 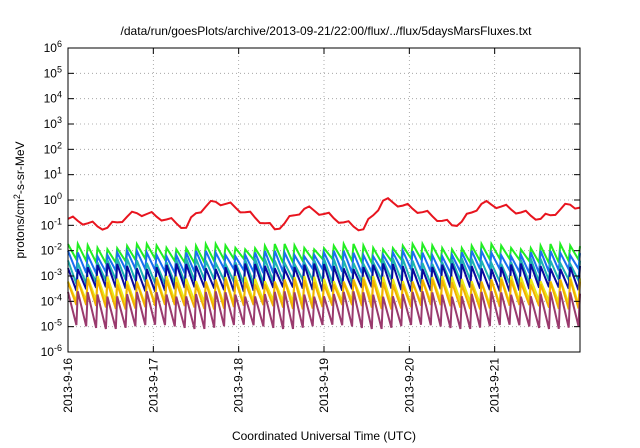 What do you see at coordinates (495, 385) in the screenshot?
I see `x-tick-label: 2013-9-21` at bounding box center [495, 385].